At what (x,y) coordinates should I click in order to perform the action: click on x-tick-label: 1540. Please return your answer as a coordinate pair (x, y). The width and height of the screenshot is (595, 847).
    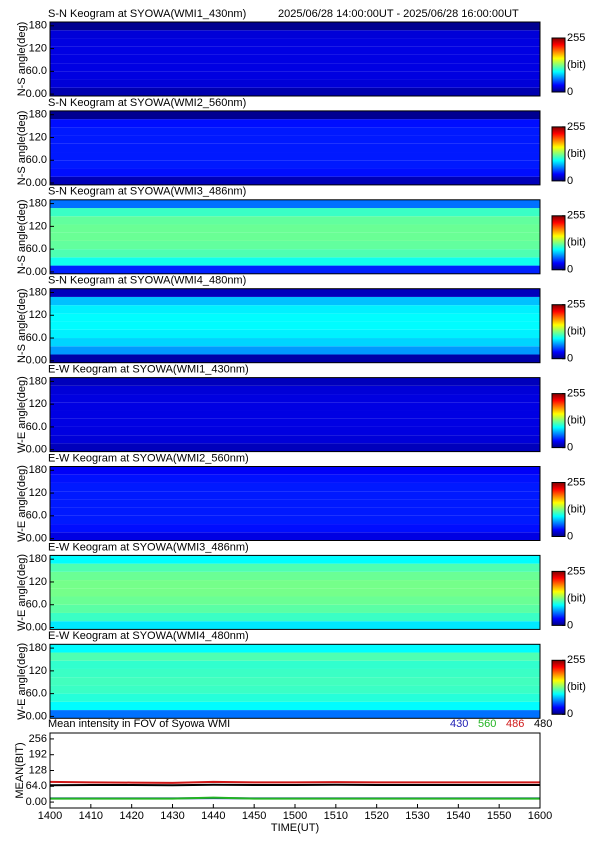
    Looking at the image, I should click on (458, 816).